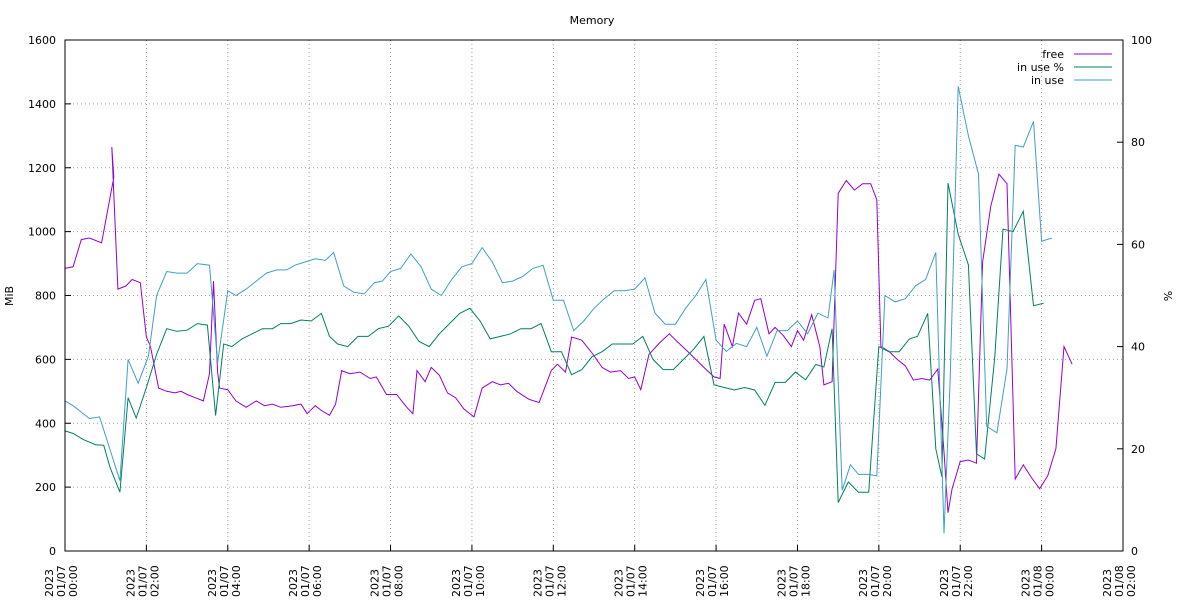 This screenshot has height=600, width=1200. Describe the element at coordinates (1138, 449) in the screenshot. I see `y2-tick-label: 20` at that location.